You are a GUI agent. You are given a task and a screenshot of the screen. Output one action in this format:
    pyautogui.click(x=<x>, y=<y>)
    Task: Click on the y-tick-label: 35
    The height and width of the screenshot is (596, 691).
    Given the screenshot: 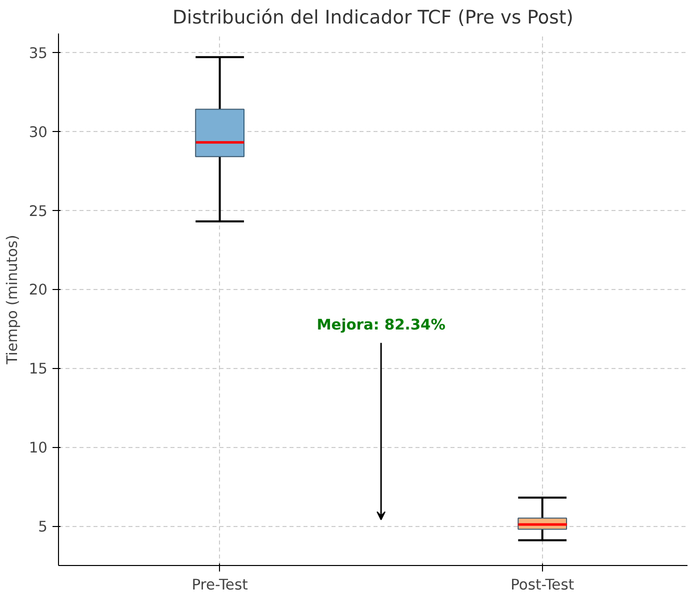 What is the action you would take?
    pyautogui.click(x=38, y=53)
    